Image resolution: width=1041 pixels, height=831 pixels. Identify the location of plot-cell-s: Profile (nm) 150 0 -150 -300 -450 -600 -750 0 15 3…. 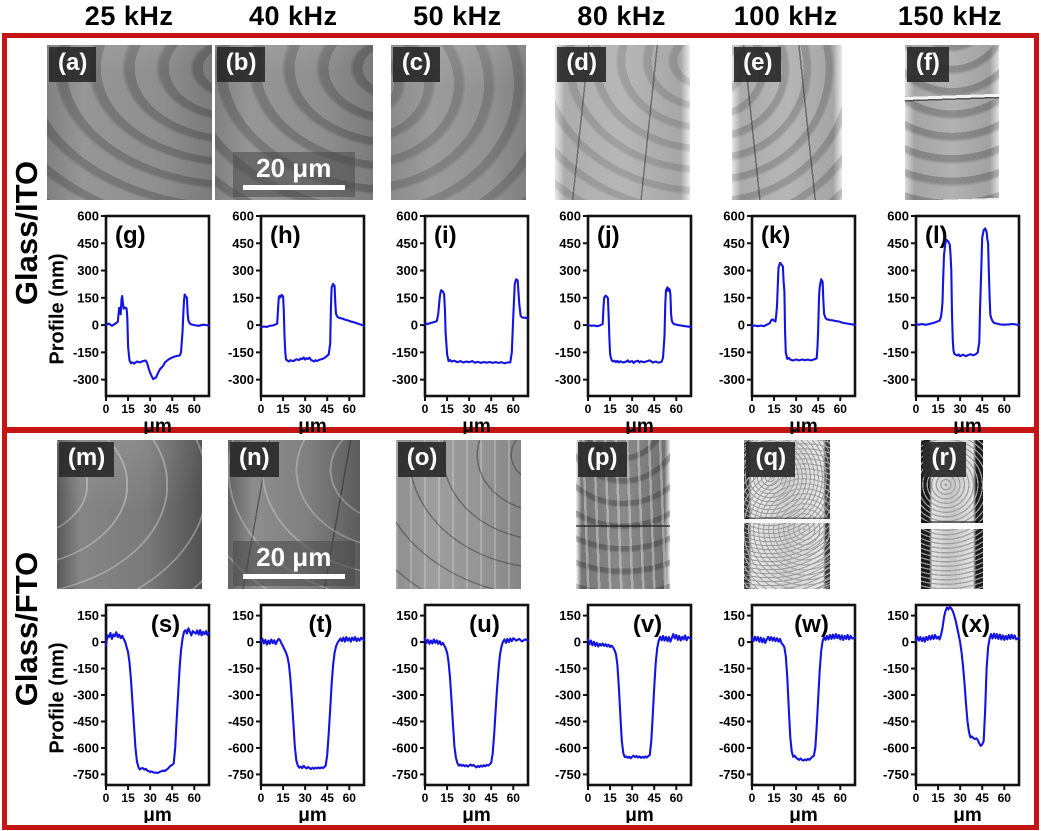
(131, 712).